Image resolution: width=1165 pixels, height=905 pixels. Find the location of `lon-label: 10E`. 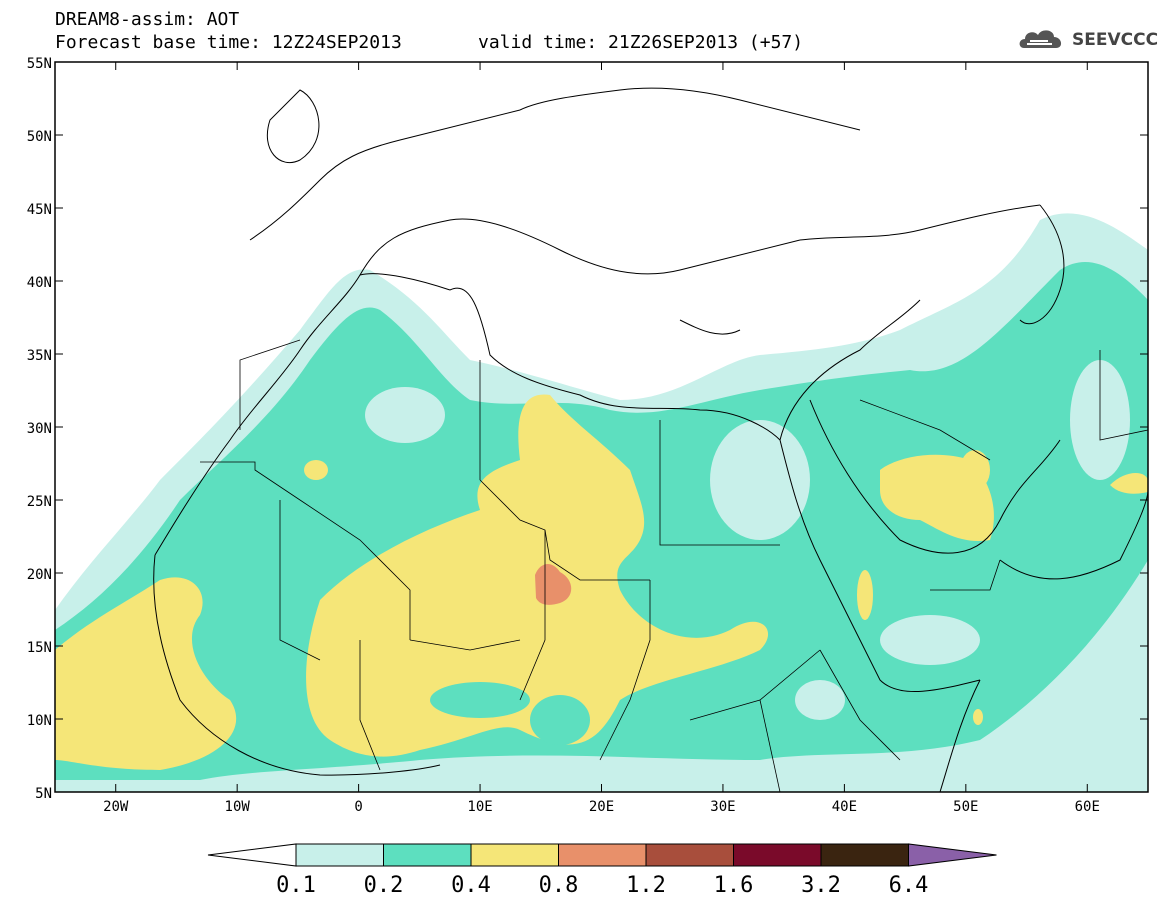

lon-label: 10E is located at coordinates (479, 807).